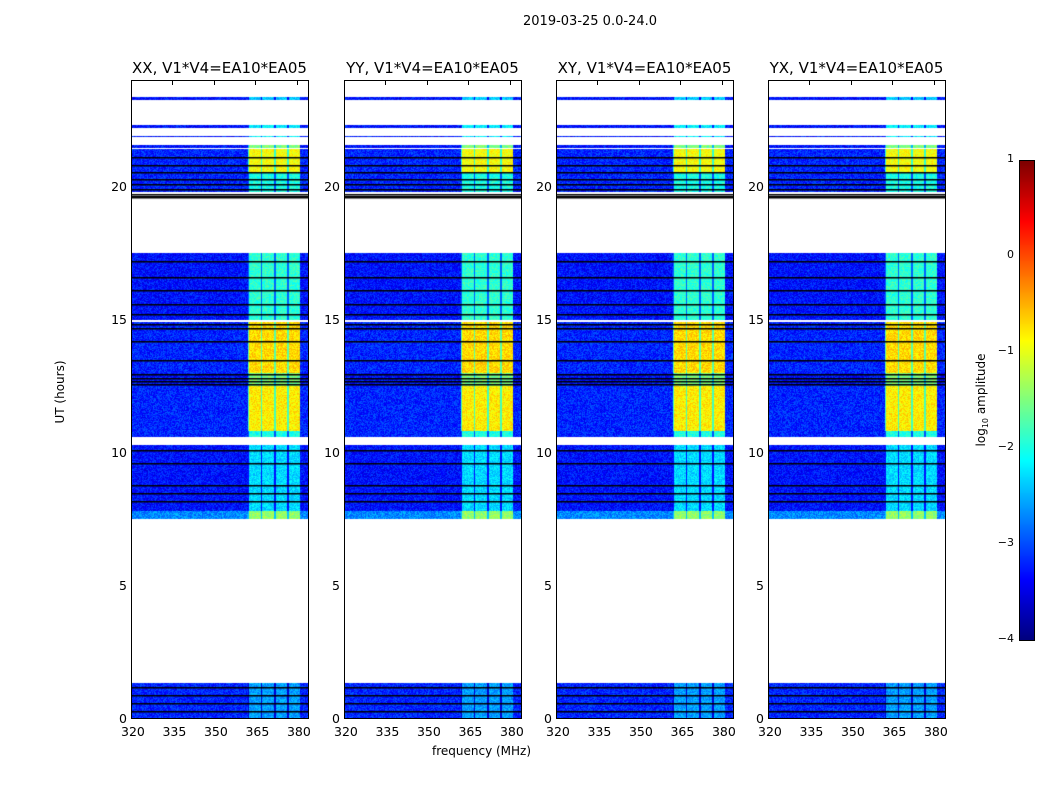  What do you see at coordinates (856, 399) in the screenshot?
I see `heatmap-panel-yx` at bounding box center [856, 399].